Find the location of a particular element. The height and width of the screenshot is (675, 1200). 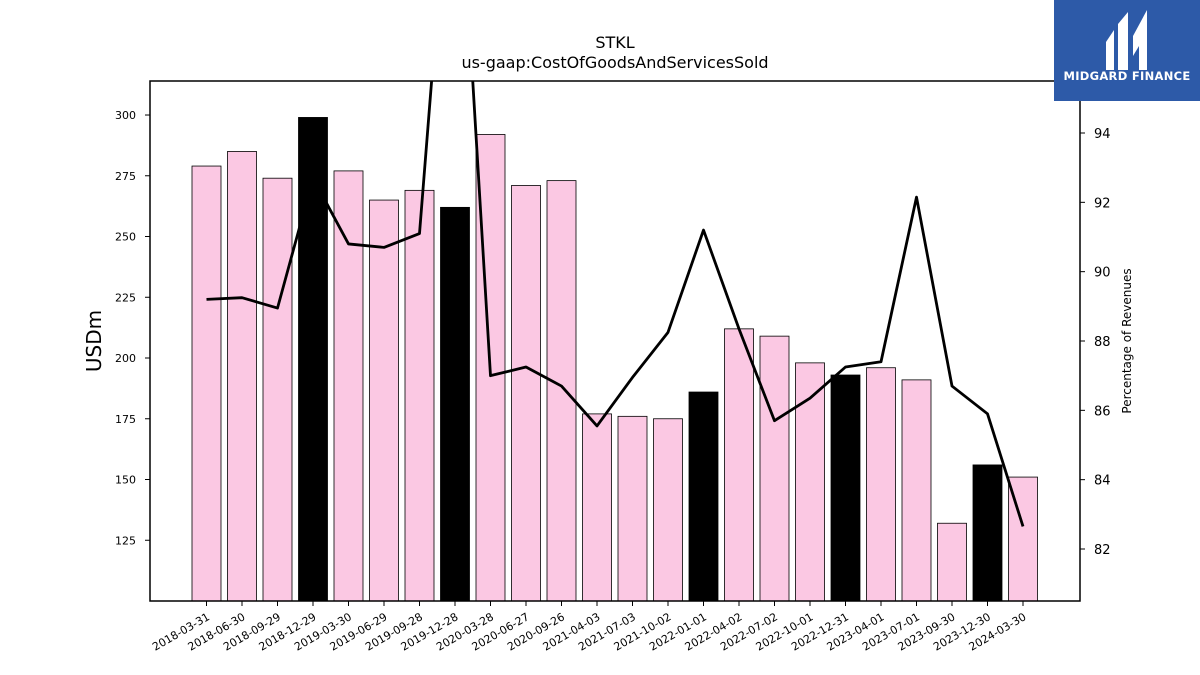

brand-logo: MIDGARD FINANCE is located at coordinates (1127, 50).